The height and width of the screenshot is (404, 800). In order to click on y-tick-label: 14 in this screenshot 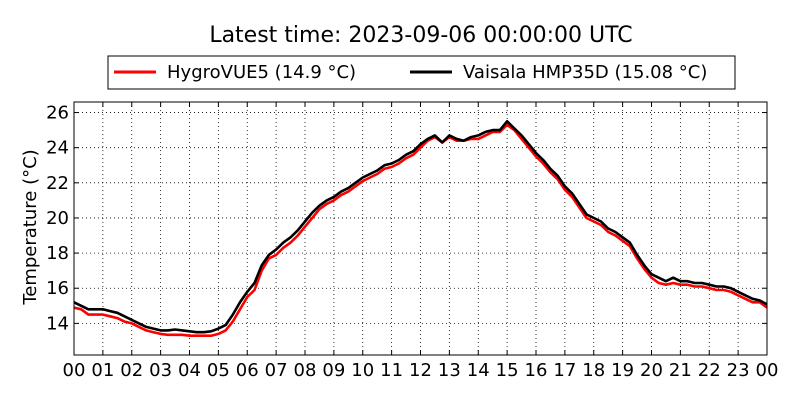, I will do `click(57, 323)`.